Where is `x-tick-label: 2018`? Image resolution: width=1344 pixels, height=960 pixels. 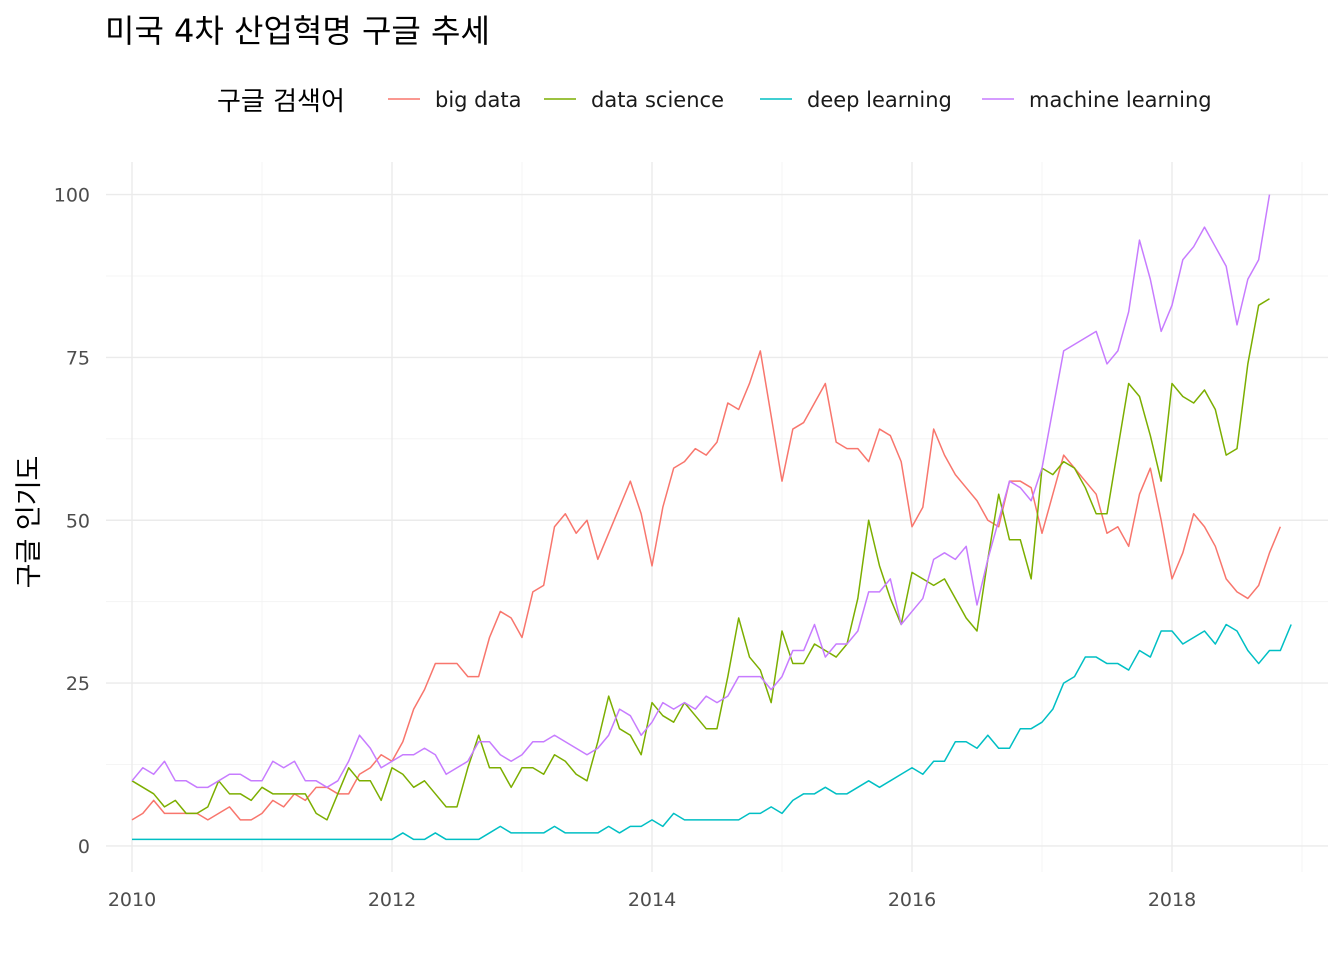
x-tick-label: 2018 is located at coordinates (1172, 900).